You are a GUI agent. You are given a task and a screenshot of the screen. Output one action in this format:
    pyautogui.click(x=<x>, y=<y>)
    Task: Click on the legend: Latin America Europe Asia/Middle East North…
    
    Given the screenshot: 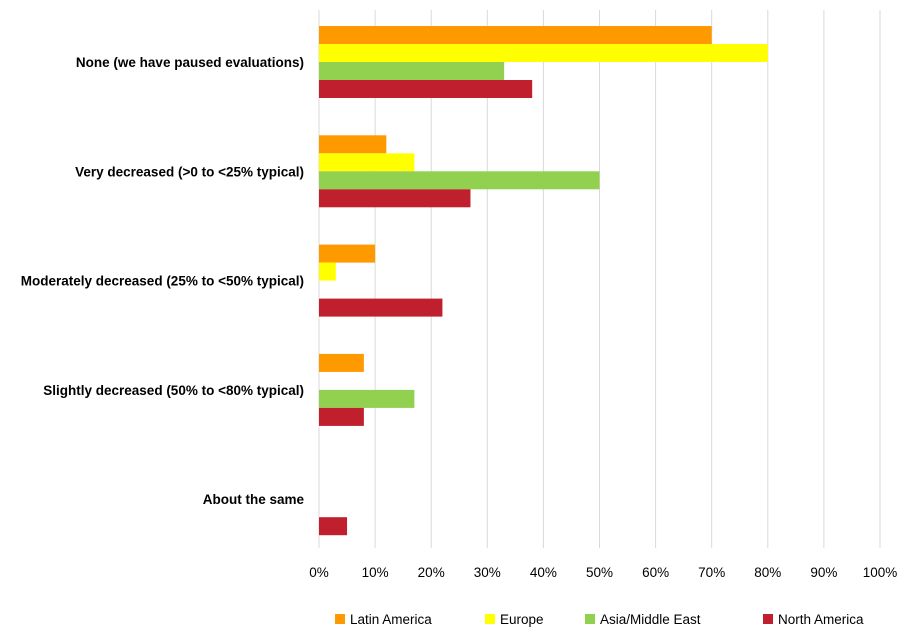 What is the action you would take?
    pyautogui.click(x=599, y=619)
    